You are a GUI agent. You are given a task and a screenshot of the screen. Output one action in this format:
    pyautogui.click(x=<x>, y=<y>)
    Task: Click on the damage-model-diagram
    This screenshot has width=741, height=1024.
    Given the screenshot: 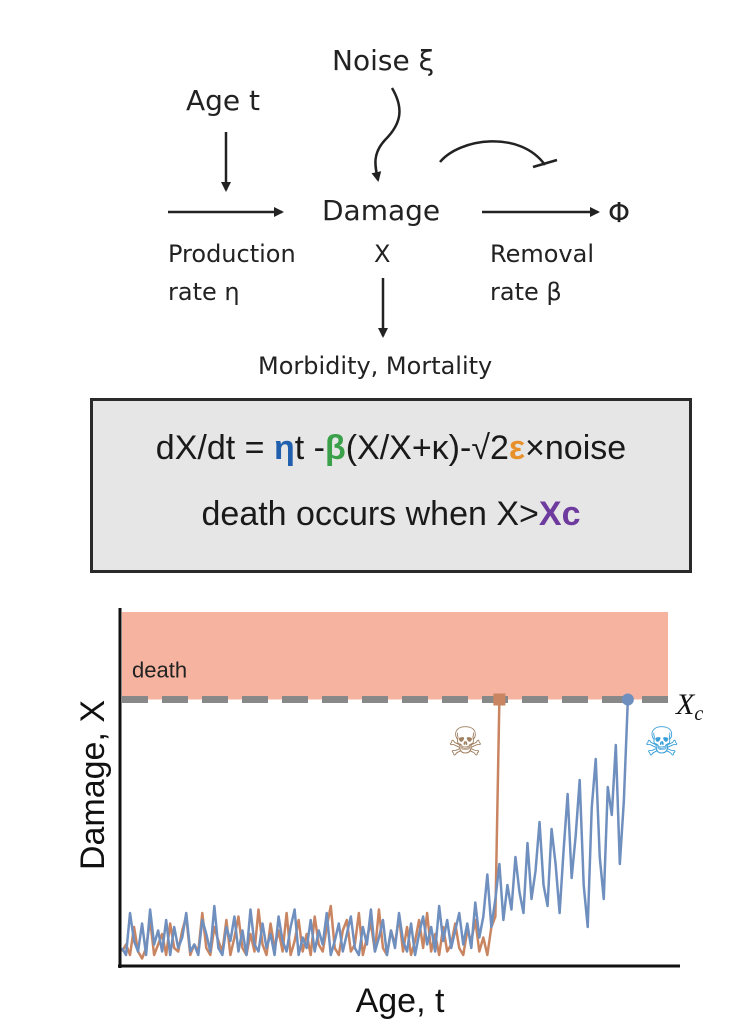 What is the action you would take?
    pyautogui.click(x=384, y=212)
    